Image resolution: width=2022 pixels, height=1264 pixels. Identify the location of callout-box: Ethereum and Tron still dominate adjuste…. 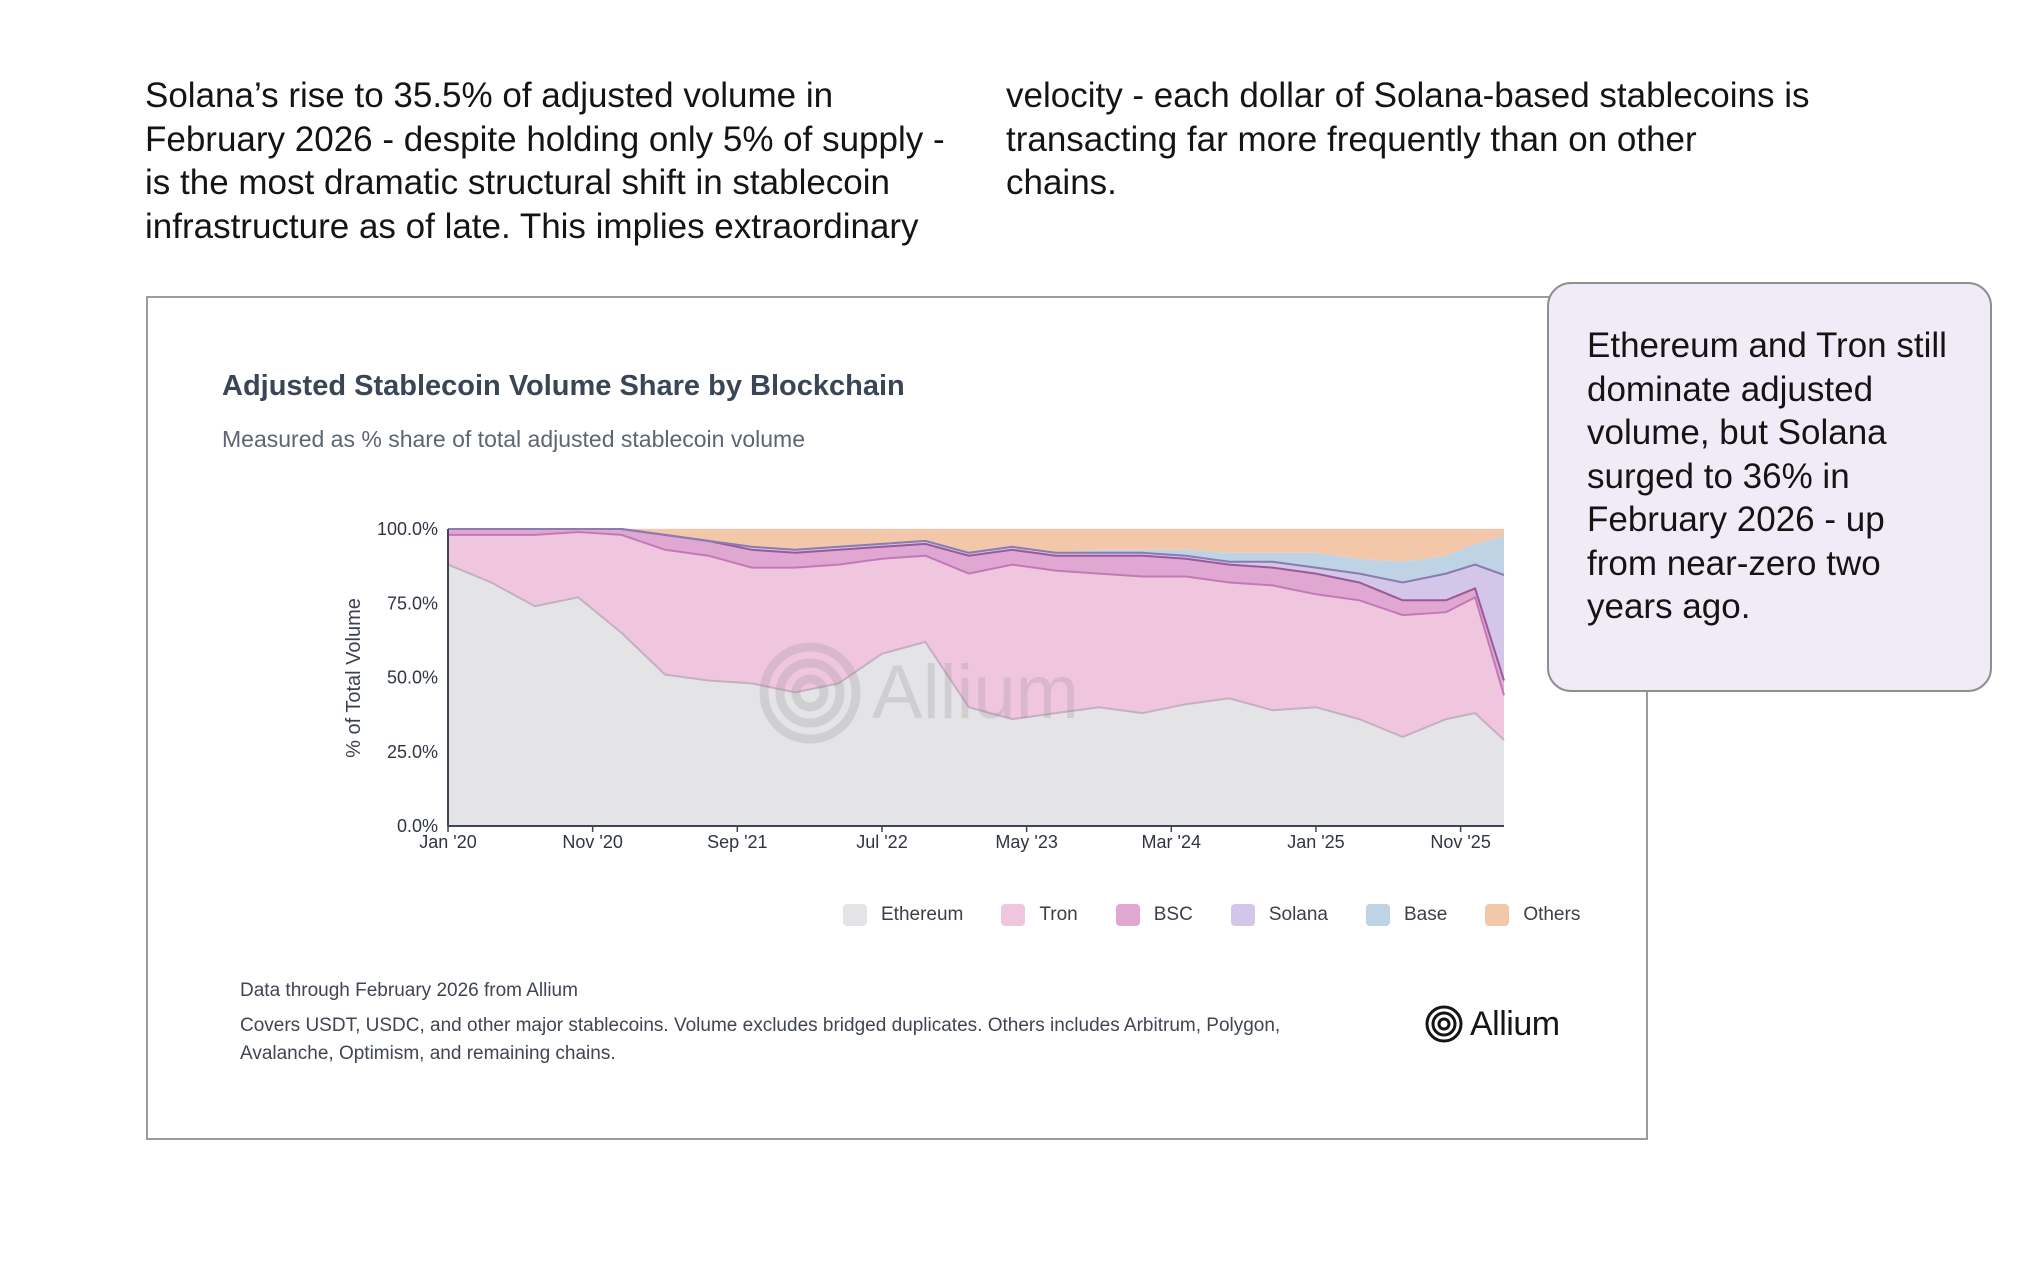
(1769, 487).